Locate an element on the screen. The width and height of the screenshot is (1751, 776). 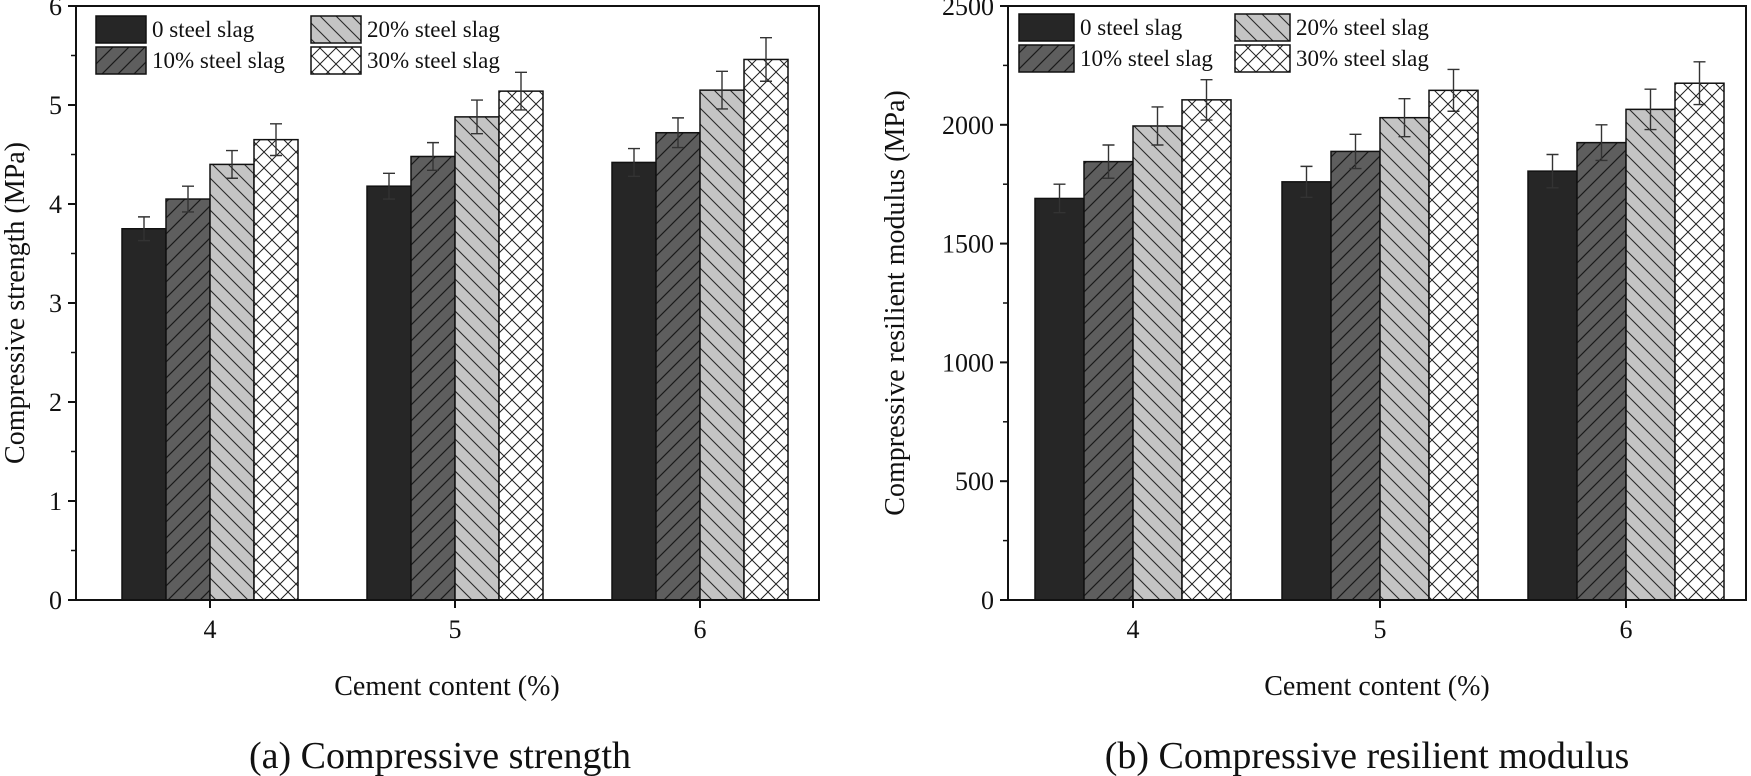
y-tick-label: 4 is located at coordinates (55, 204).